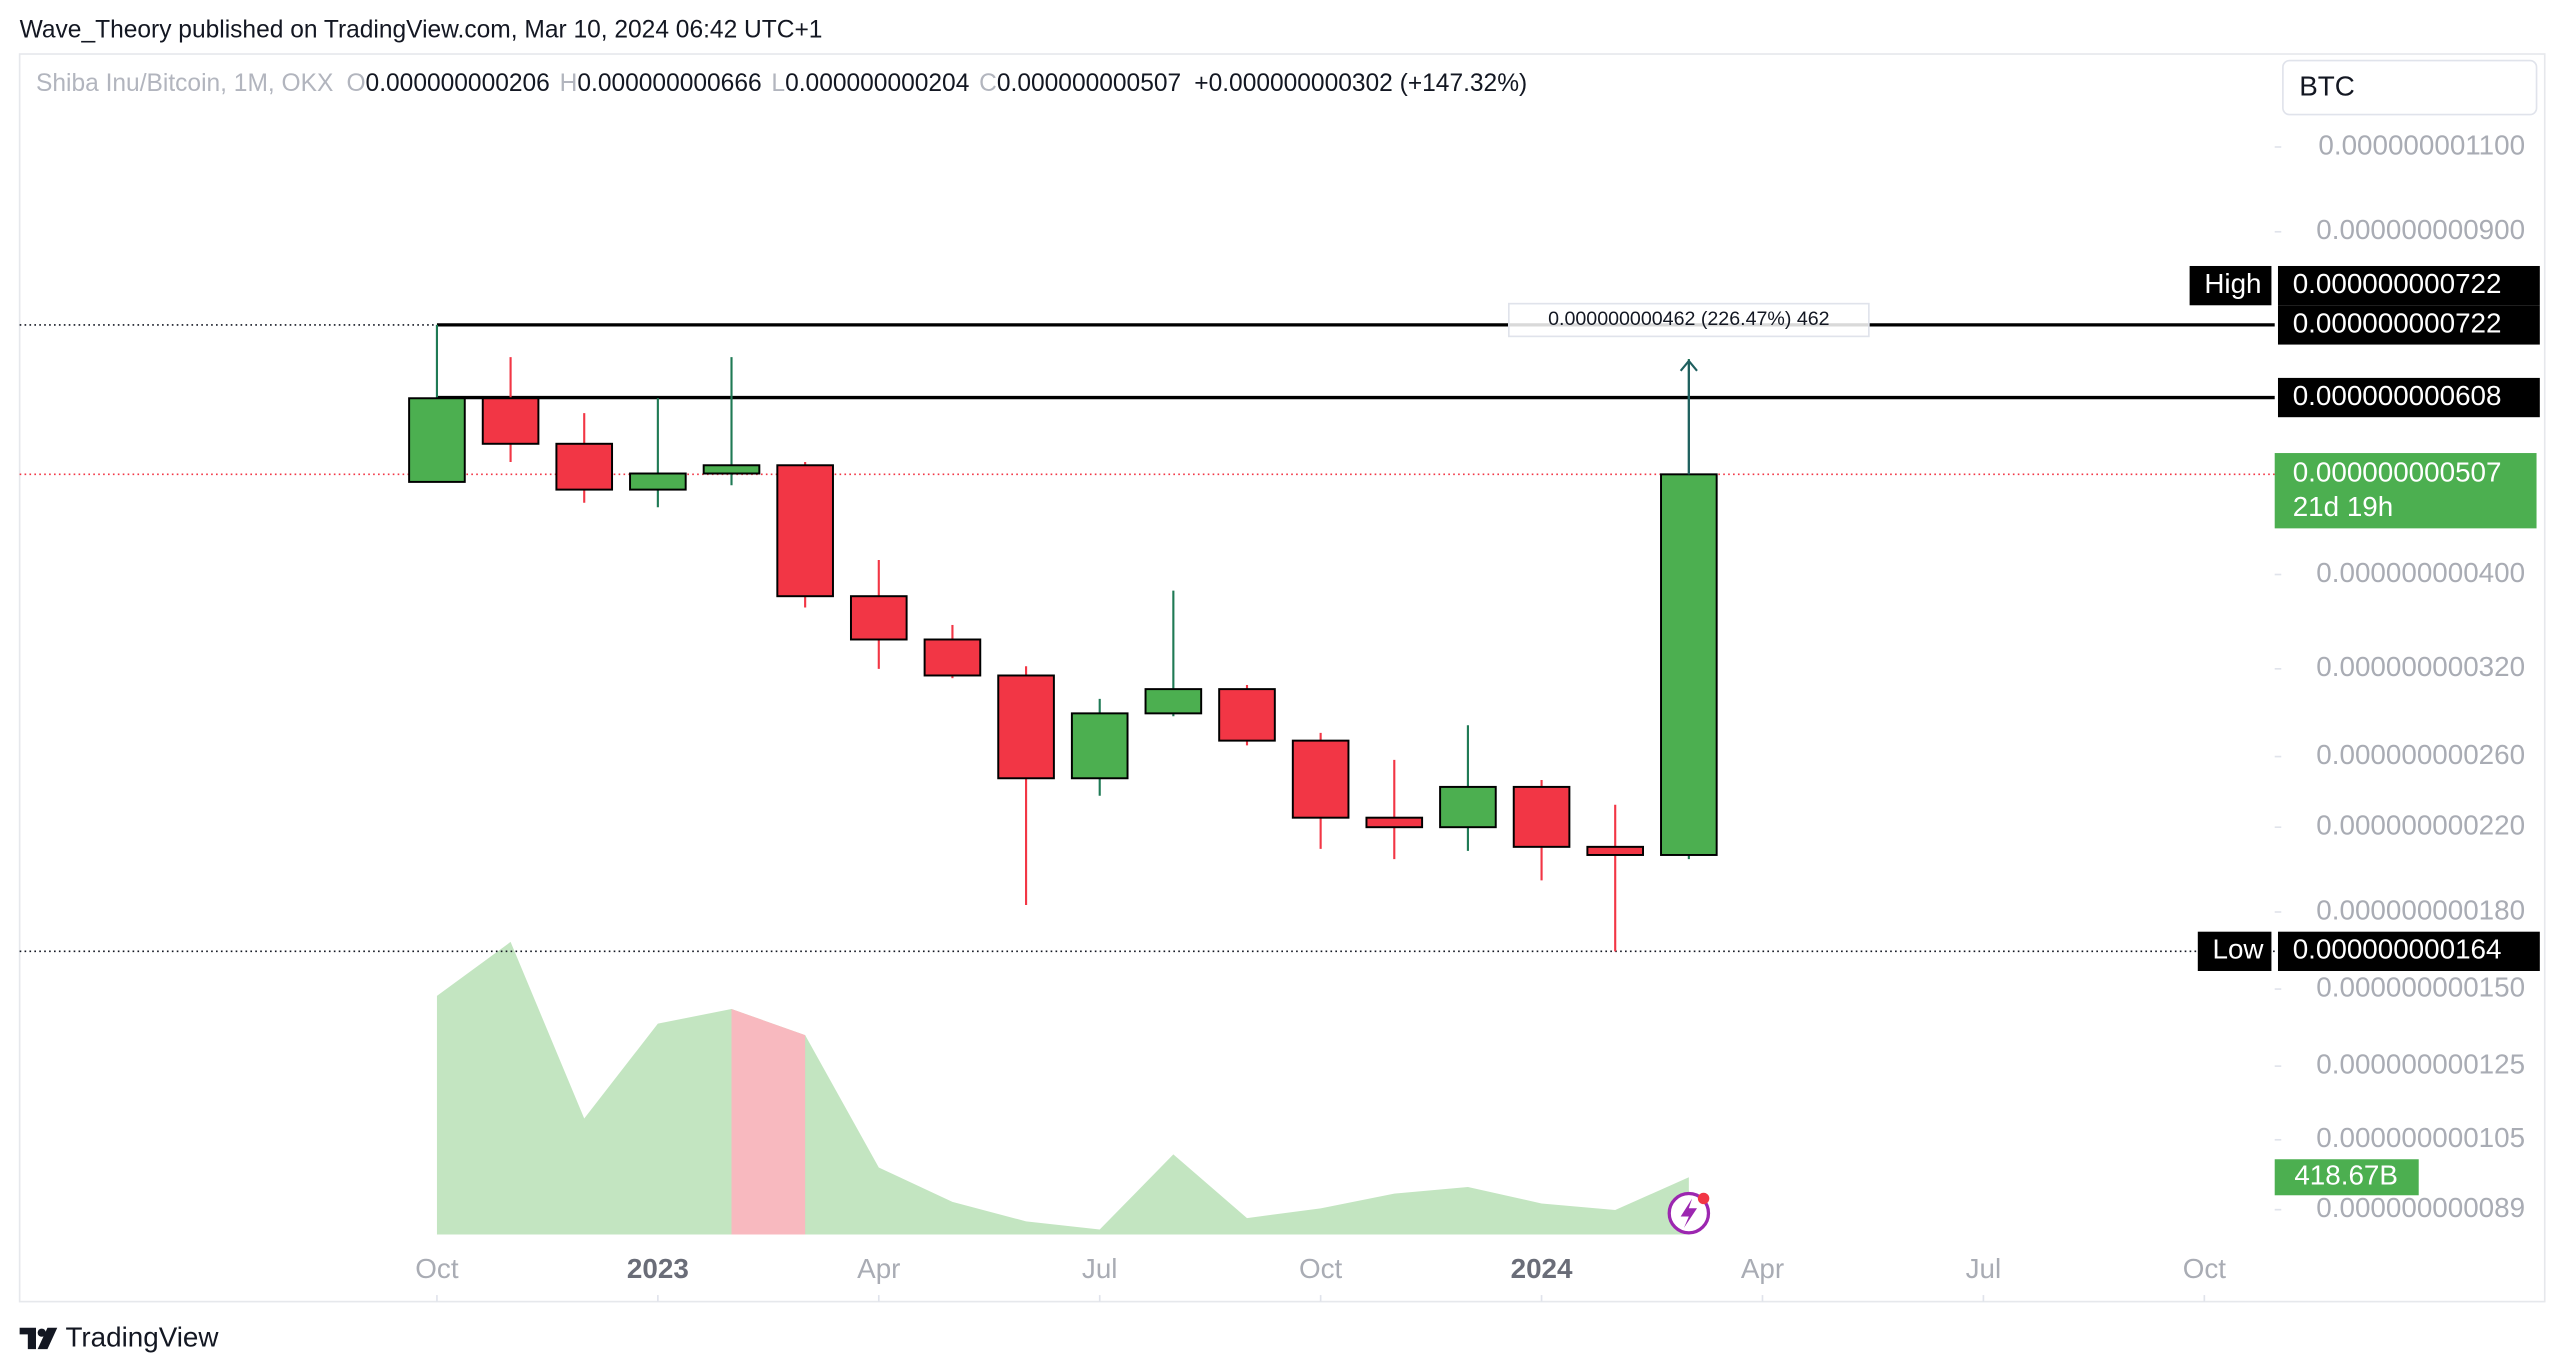 The height and width of the screenshot is (1372, 2566). I want to click on y-tick-label: 0.000000000105, so click(2420, 1137).